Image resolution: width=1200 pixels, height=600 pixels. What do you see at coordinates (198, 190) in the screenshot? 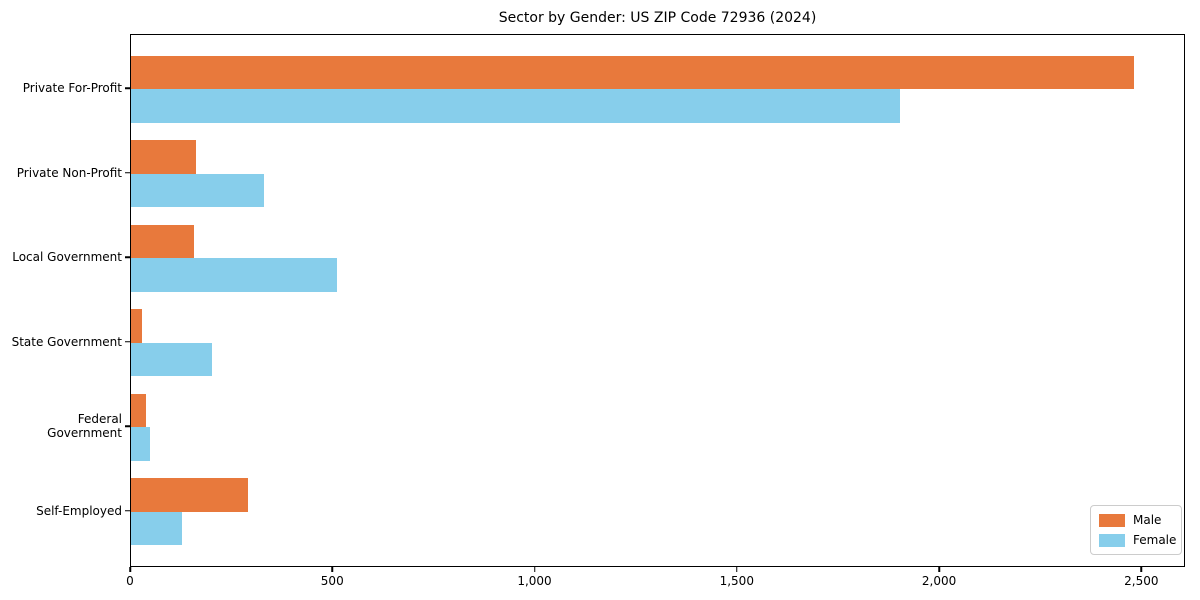
I see `bar-female-private-non-profit` at bounding box center [198, 190].